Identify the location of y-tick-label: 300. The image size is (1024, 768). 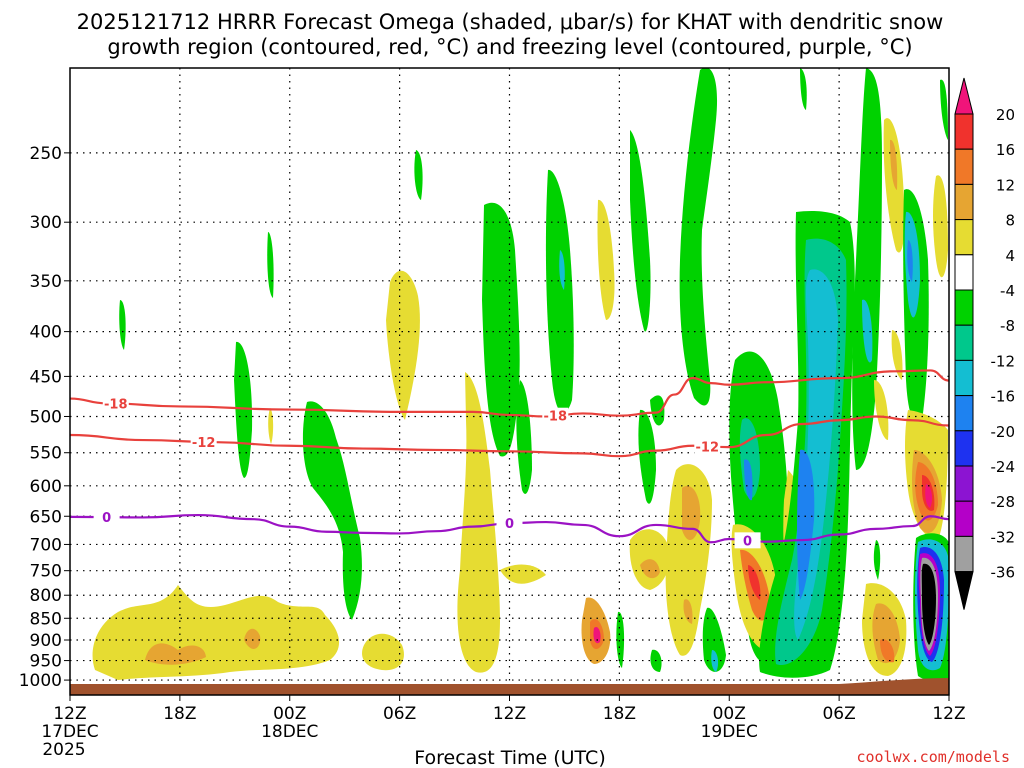
(46, 223).